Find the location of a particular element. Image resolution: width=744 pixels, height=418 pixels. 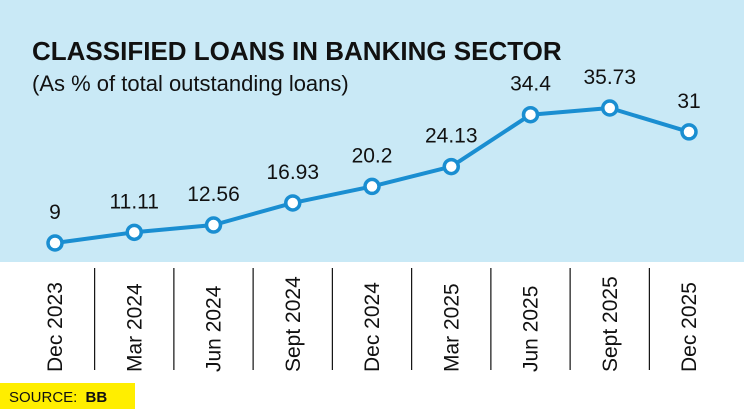

source-text: SOURCE: BB is located at coordinates (58, 397).